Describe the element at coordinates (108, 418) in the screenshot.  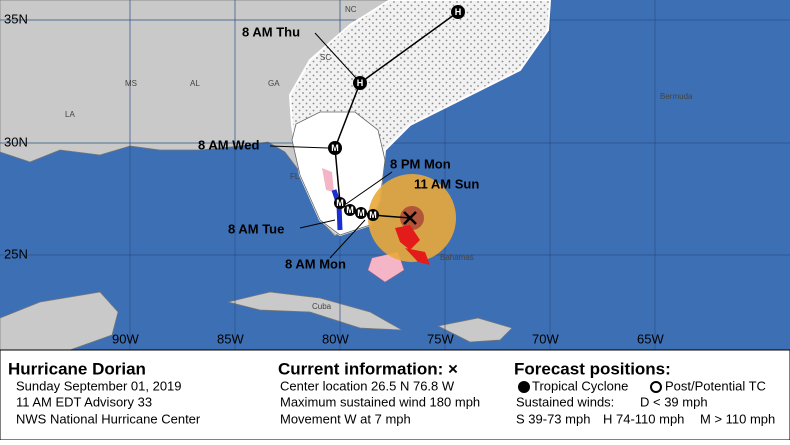
I see `storm-source: NWS National Hurricane Center` at that location.